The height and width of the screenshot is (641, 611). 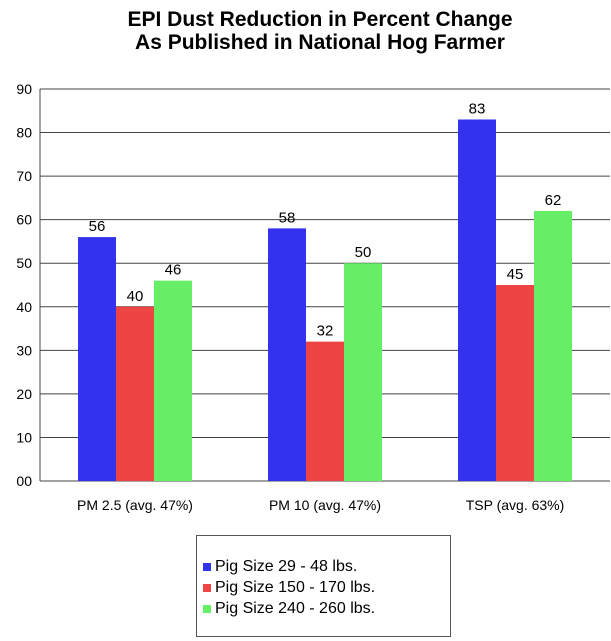 What do you see at coordinates (515, 505) in the screenshot?
I see `x-tick-label: TSP (avg. 63%)` at bounding box center [515, 505].